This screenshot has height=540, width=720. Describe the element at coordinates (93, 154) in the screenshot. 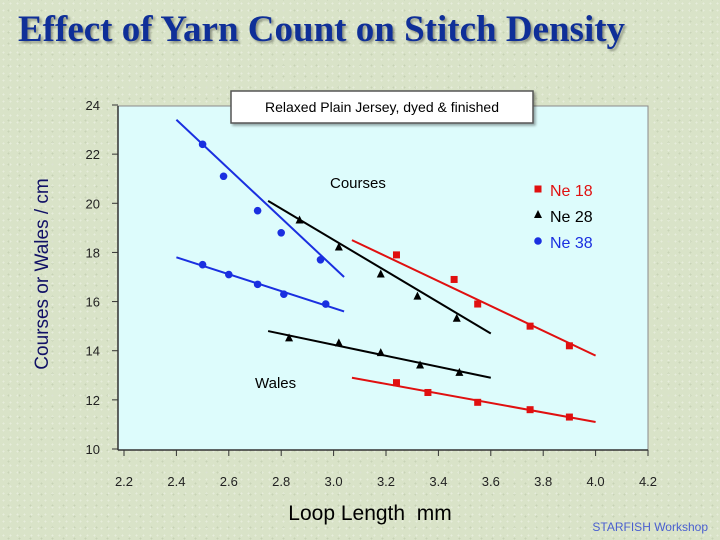

I see `y-tick-label: 22` at that location.